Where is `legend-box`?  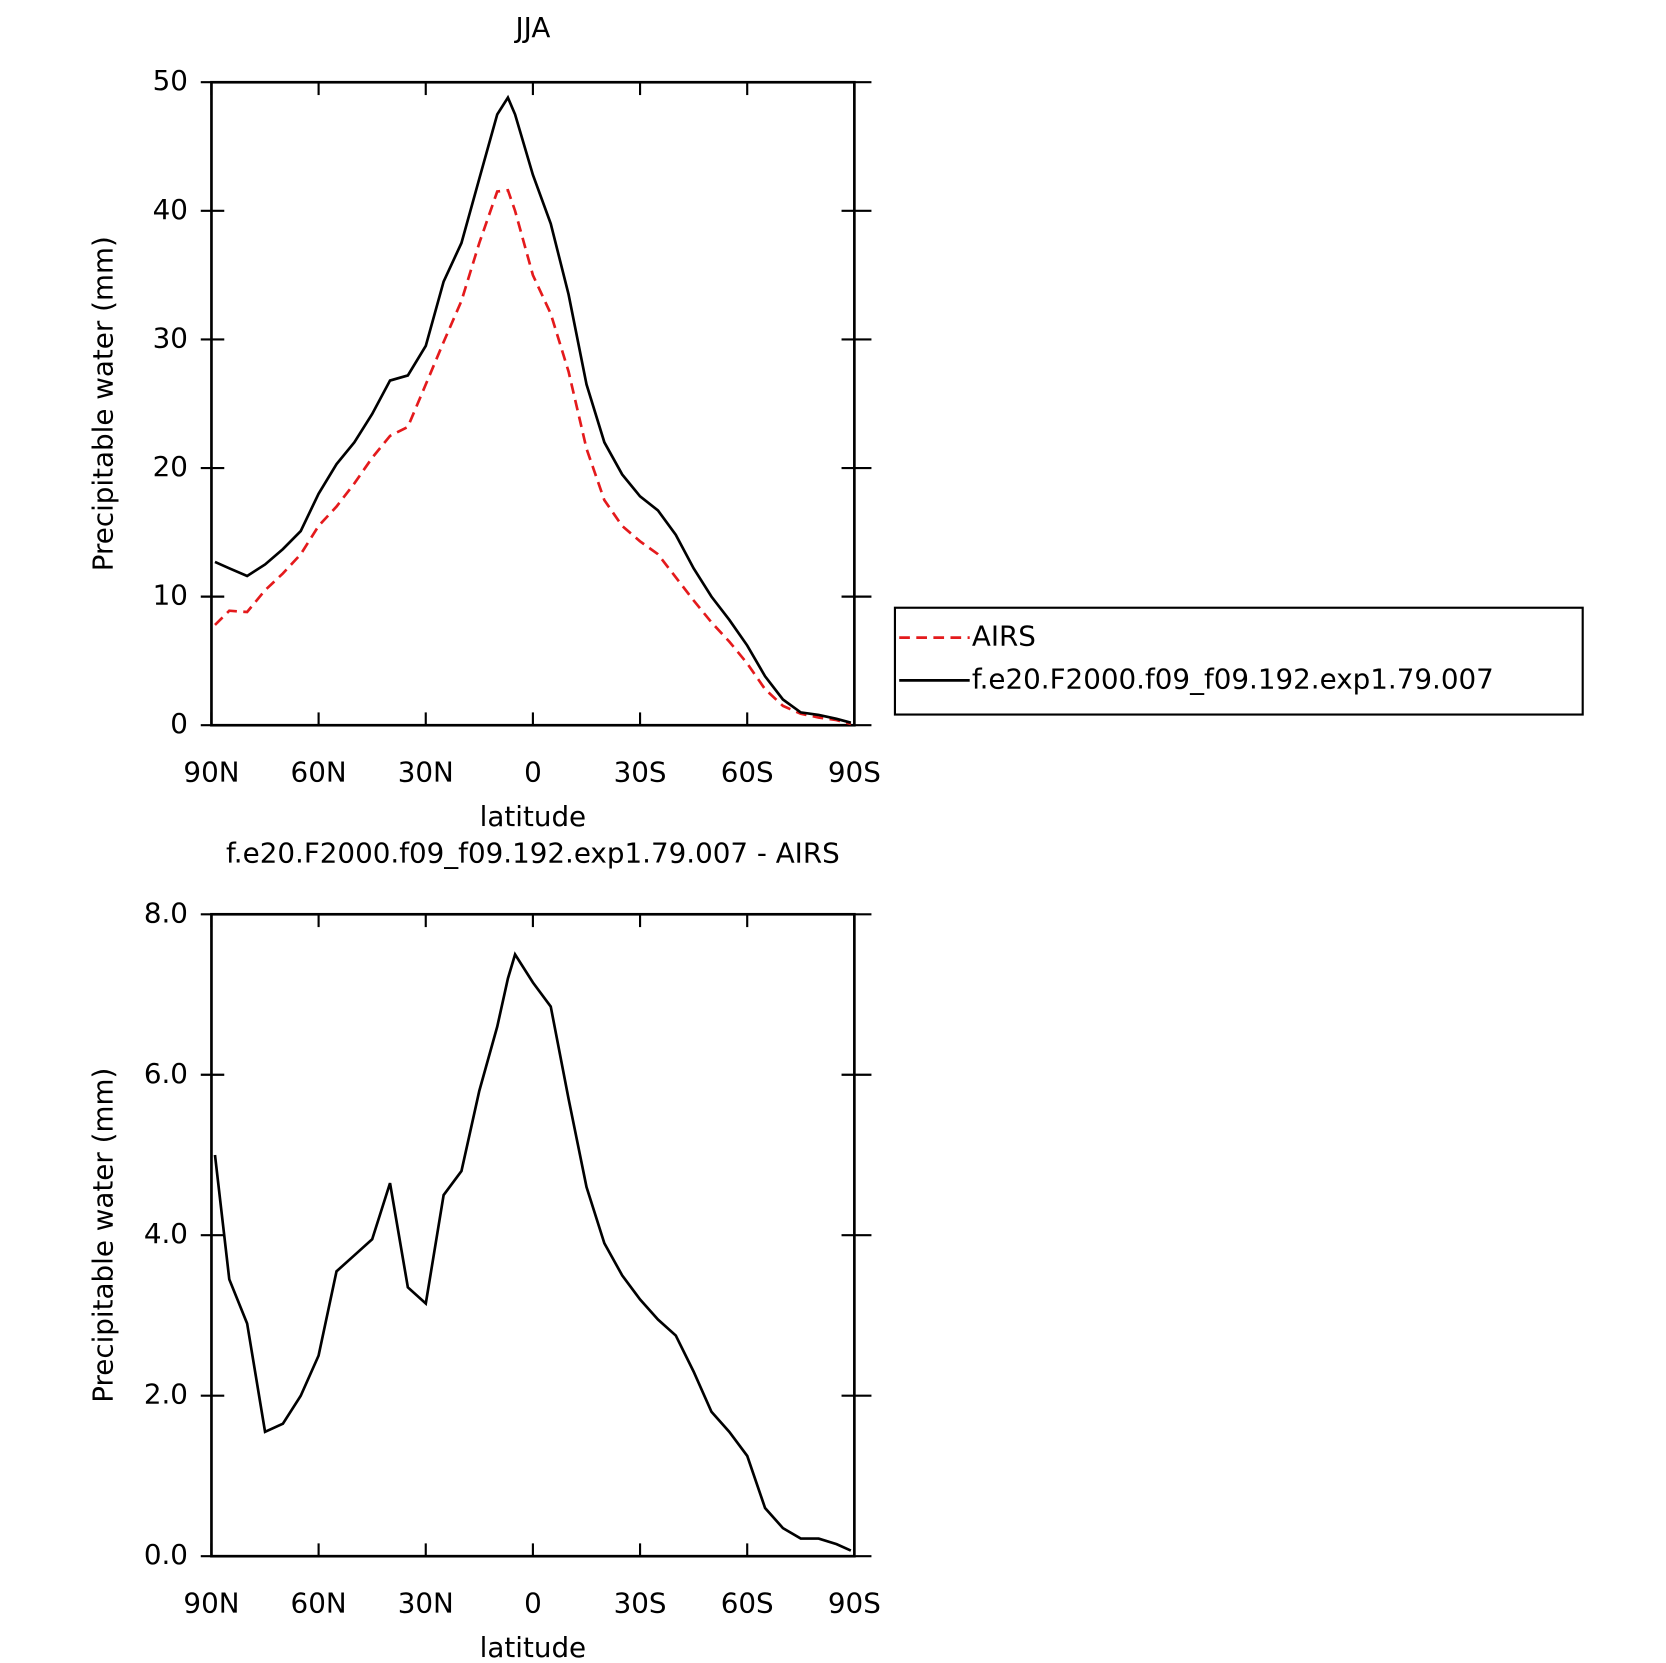 legend-box is located at coordinates (1238, 661).